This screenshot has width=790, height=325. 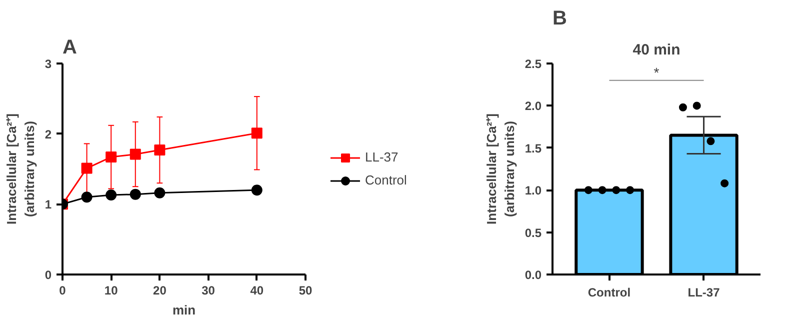 I want to click on x-tick-label: 50, so click(x=305, y=291).